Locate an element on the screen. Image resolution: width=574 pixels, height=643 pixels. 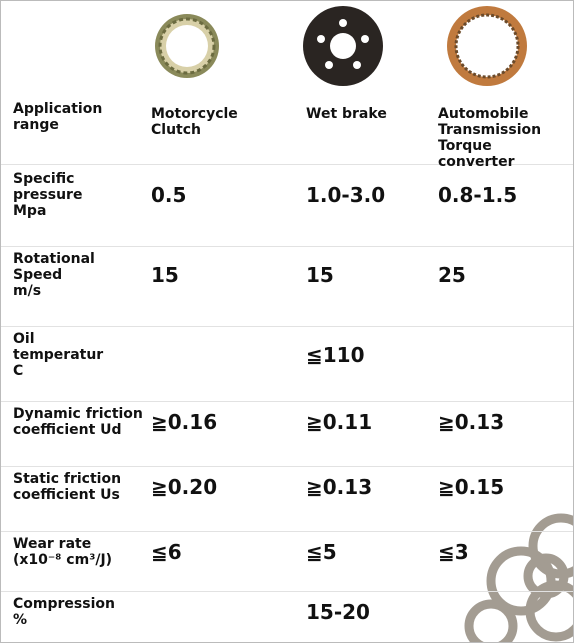
column-header: Motorcycle Clutch is located at coordinates (194, 122).